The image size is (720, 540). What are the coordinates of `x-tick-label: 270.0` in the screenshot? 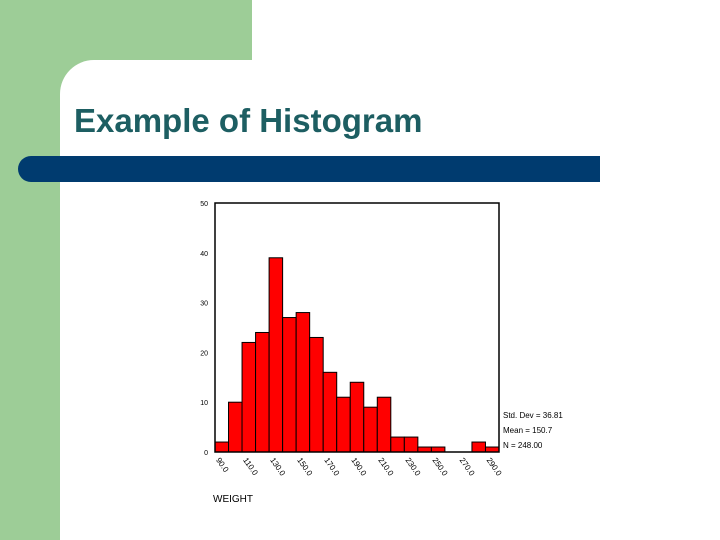 It's located at (467, 467).